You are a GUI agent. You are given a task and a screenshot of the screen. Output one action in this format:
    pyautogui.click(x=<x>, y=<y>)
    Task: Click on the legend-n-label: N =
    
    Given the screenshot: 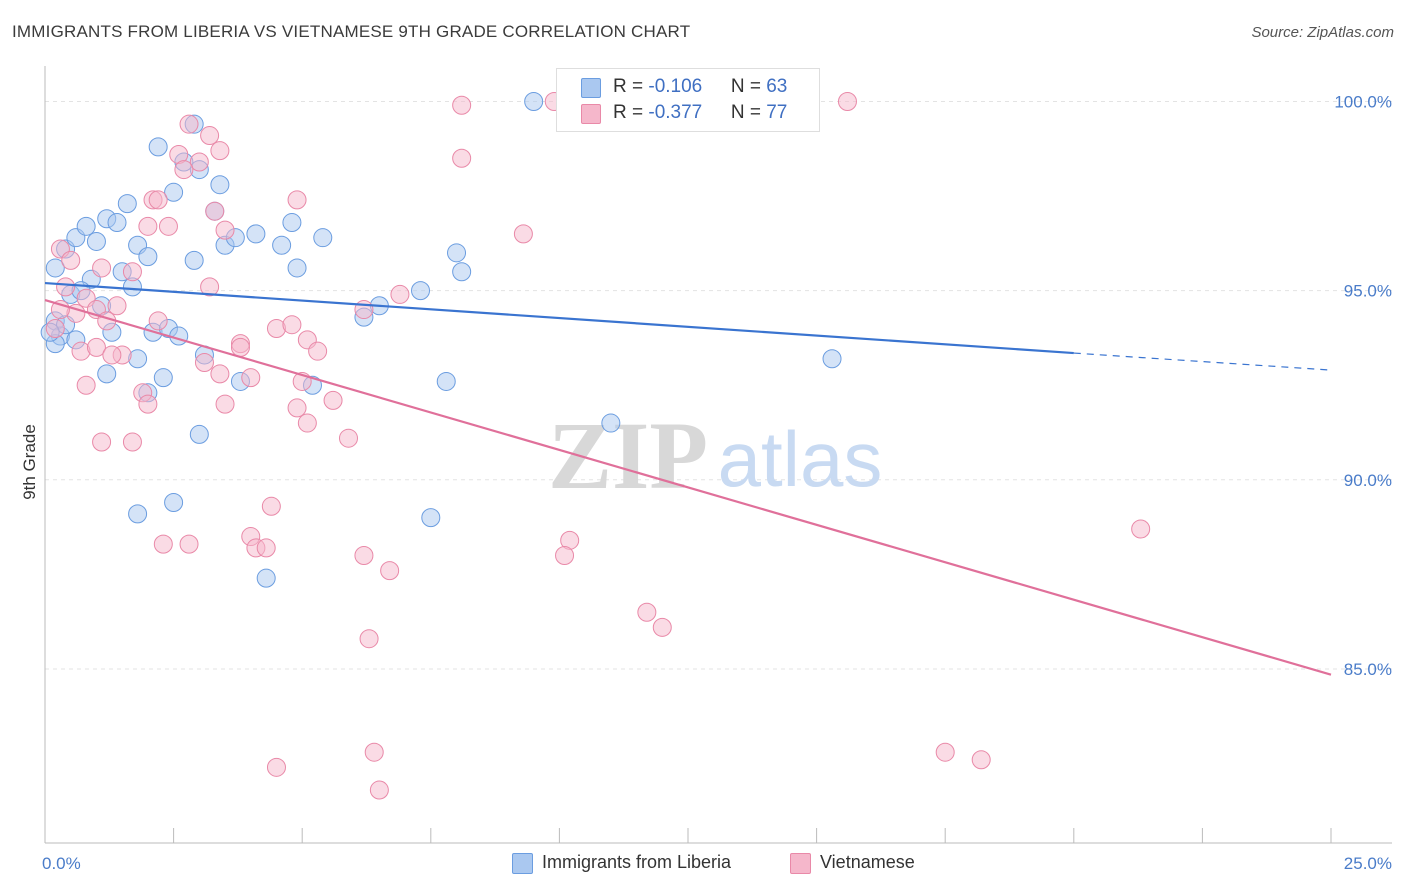 What is the action you would take?
    pyautogui.click(x=748, y=86)
    